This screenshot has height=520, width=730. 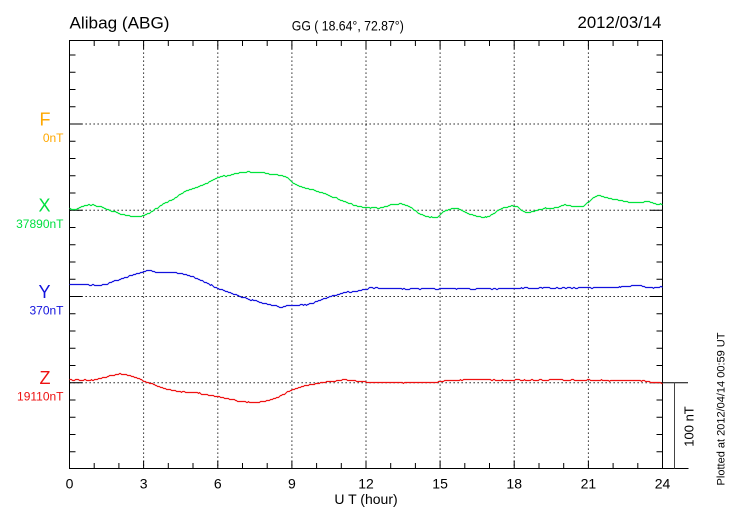 What do you see at coordinates (620, 22) in the screenshot?
I see `svg-text: 2012/03/14` at bounding box center [620, 22].